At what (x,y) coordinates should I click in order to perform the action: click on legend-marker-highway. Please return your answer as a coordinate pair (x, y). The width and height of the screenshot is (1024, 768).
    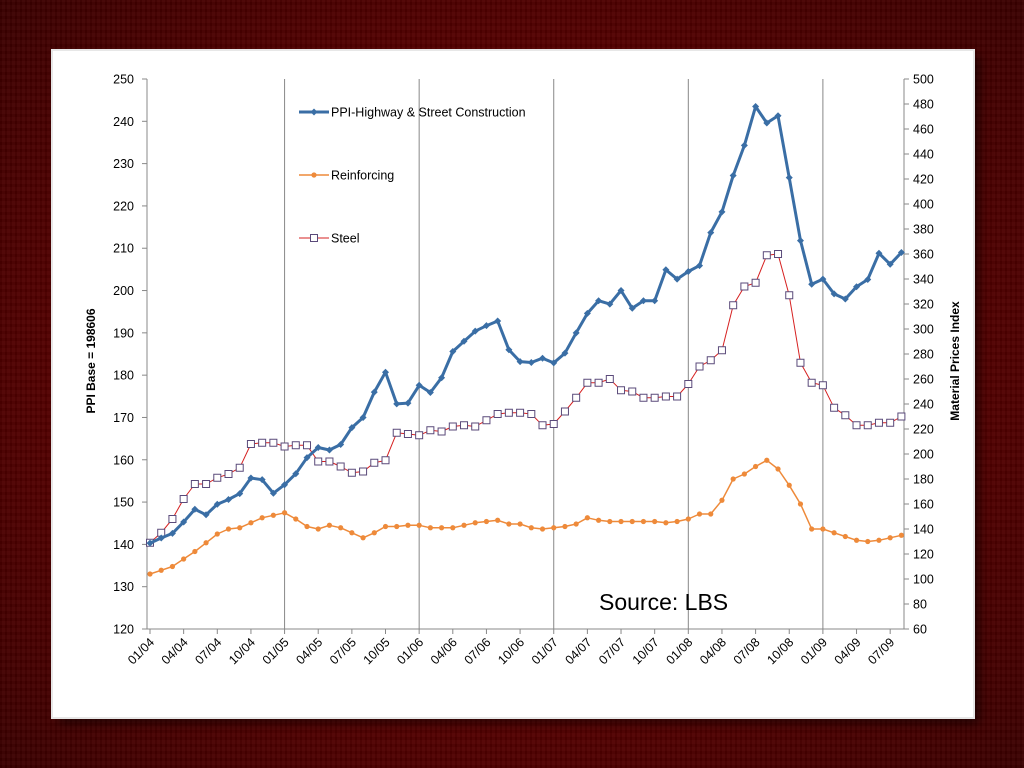
    Looking at the image, I should click on (314, 112).